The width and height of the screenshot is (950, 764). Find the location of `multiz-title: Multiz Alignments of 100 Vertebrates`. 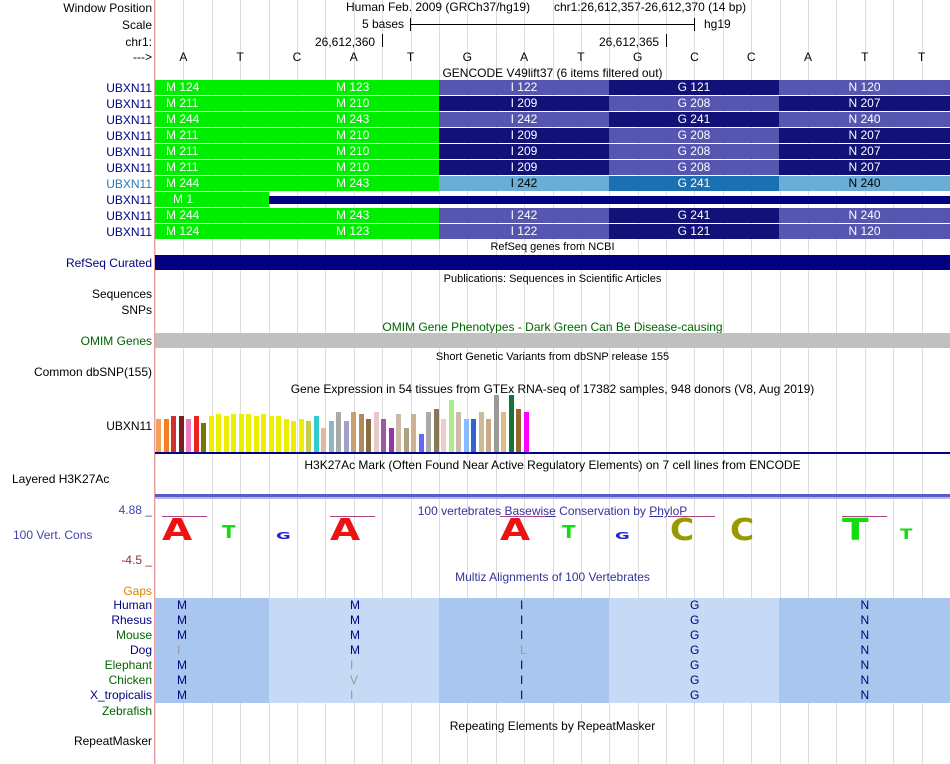

multiz-title: Multiz Alignments of 100 Vertebrates is located at coordinates (552, 577).